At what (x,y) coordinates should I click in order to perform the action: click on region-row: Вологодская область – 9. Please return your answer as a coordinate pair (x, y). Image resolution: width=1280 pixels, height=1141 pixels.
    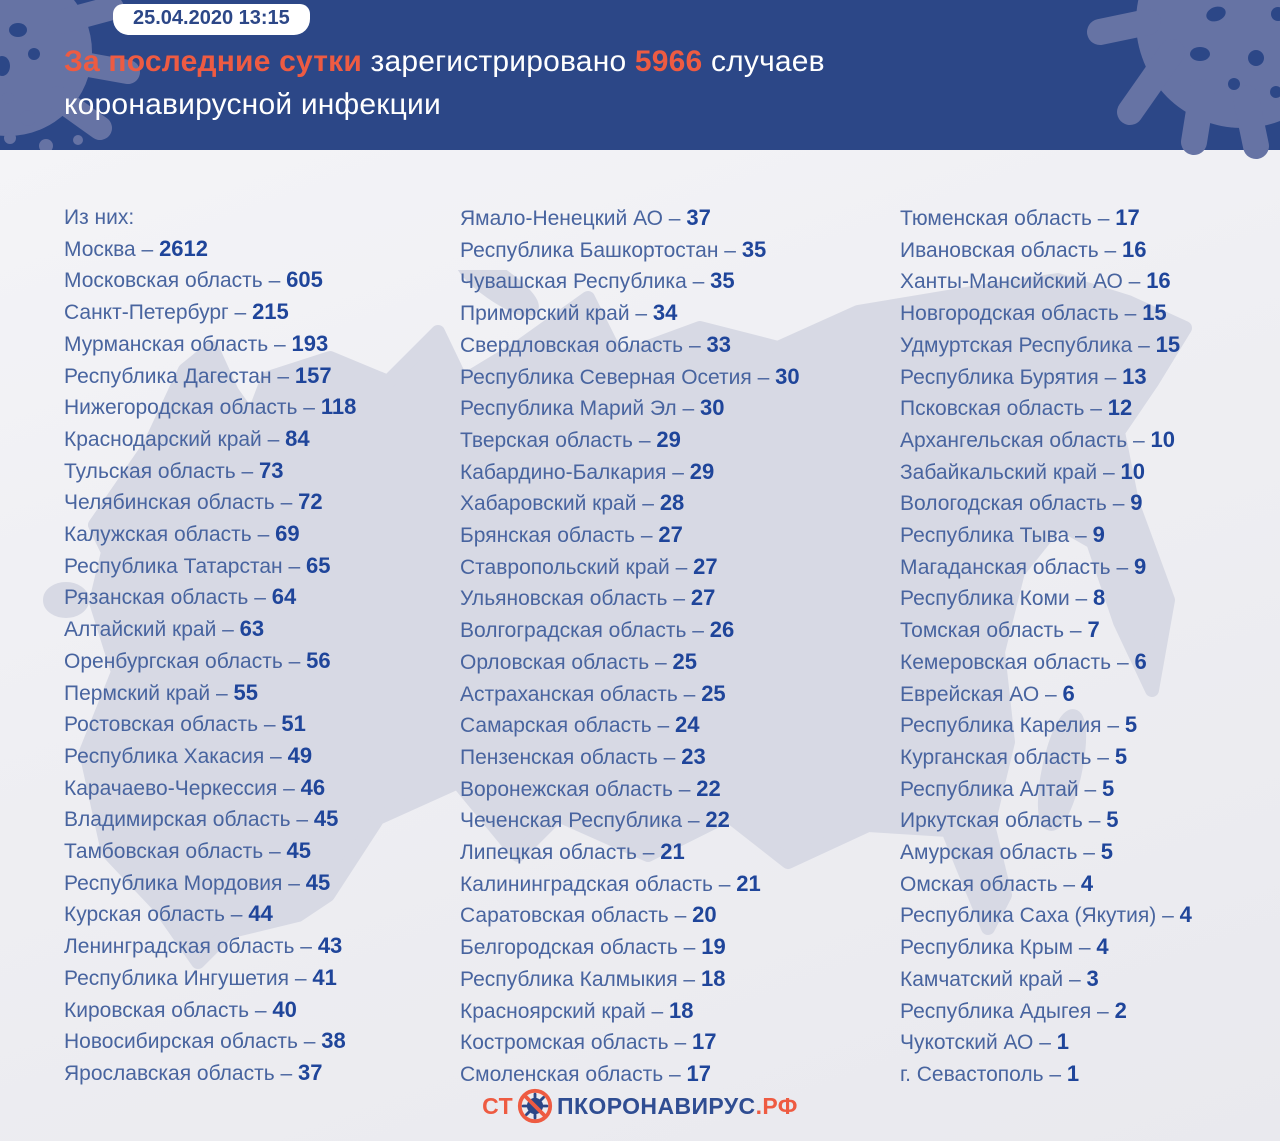
    Looking at the image, I should click on (1046, 504).